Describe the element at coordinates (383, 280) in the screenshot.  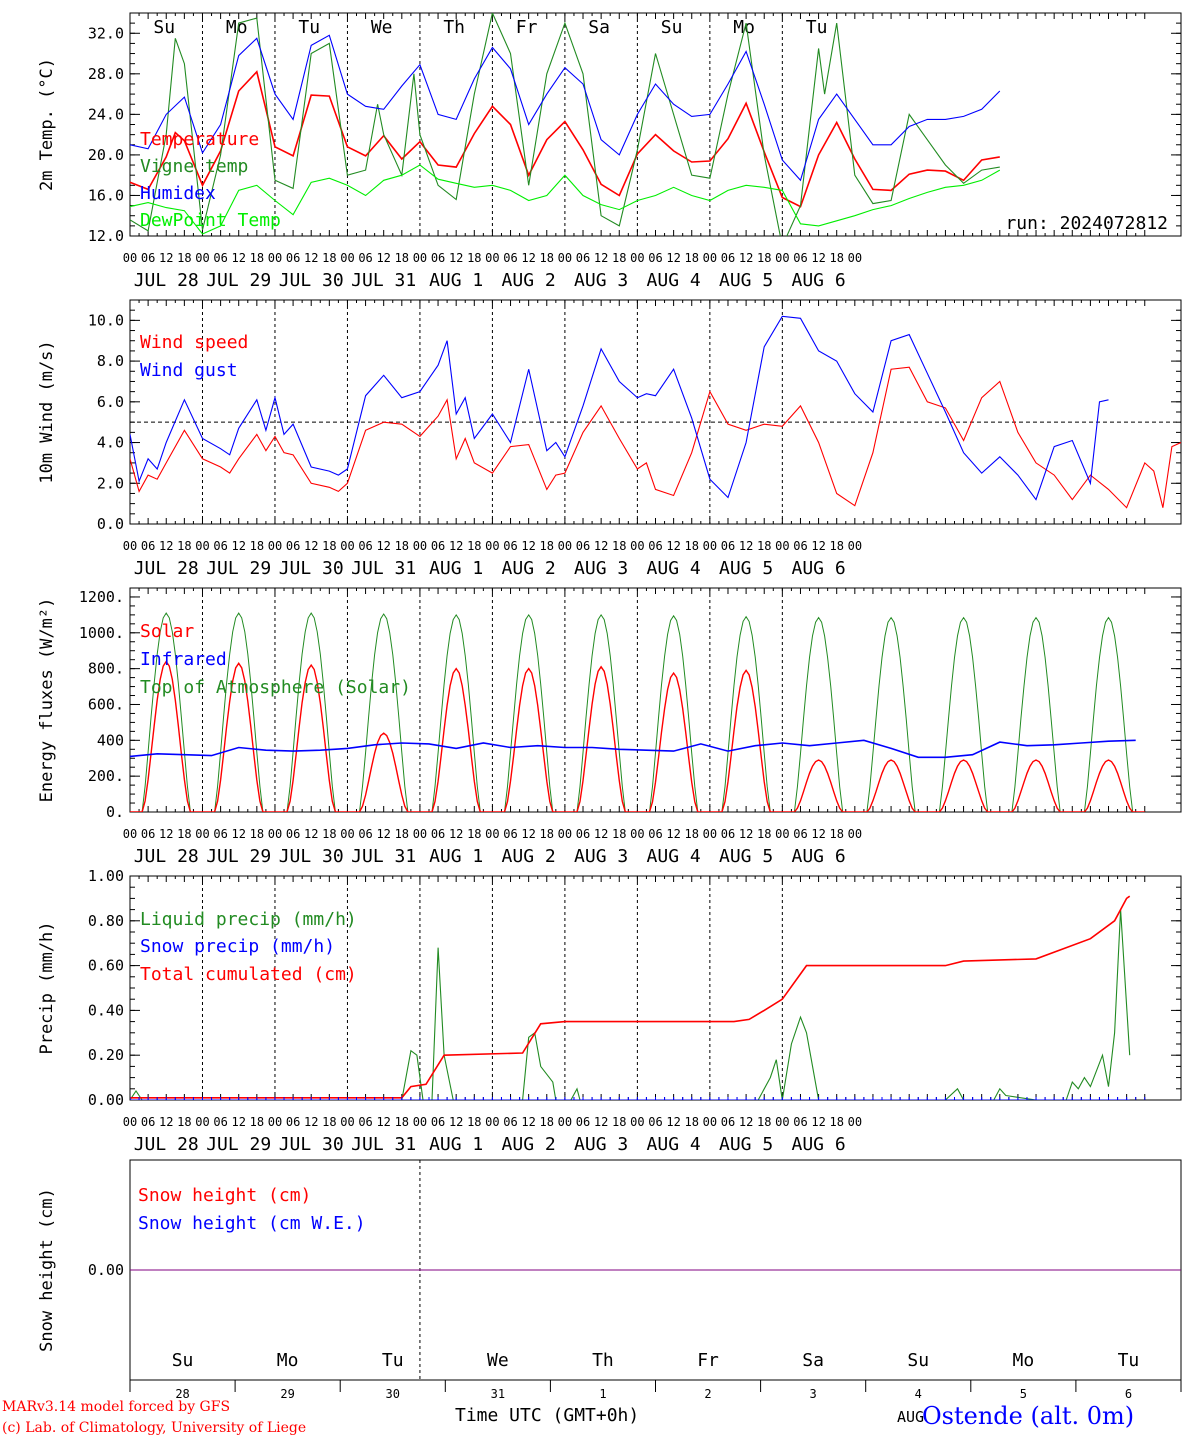
I see `date-label: JUL 31` at that location.